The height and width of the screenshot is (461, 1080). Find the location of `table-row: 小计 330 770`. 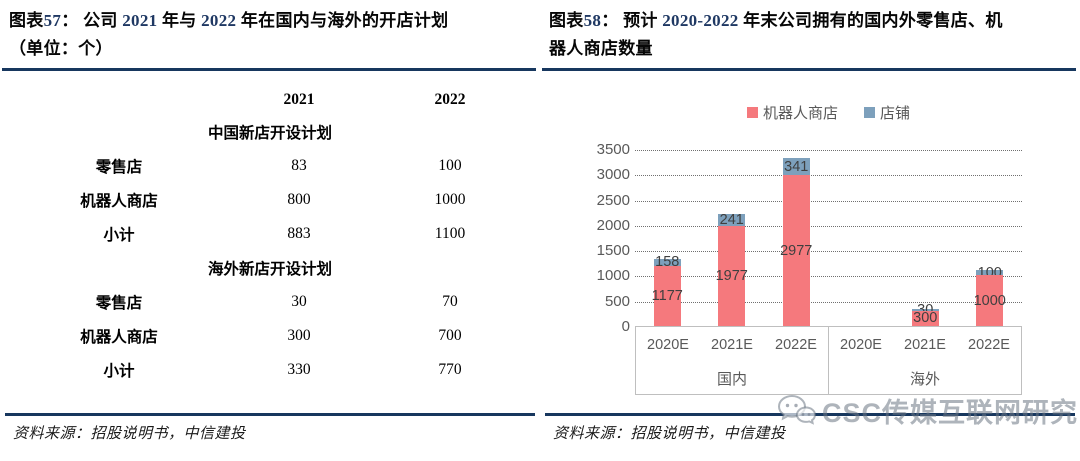

table-row: 小计 330 770 is located at coordinates (270, 370).